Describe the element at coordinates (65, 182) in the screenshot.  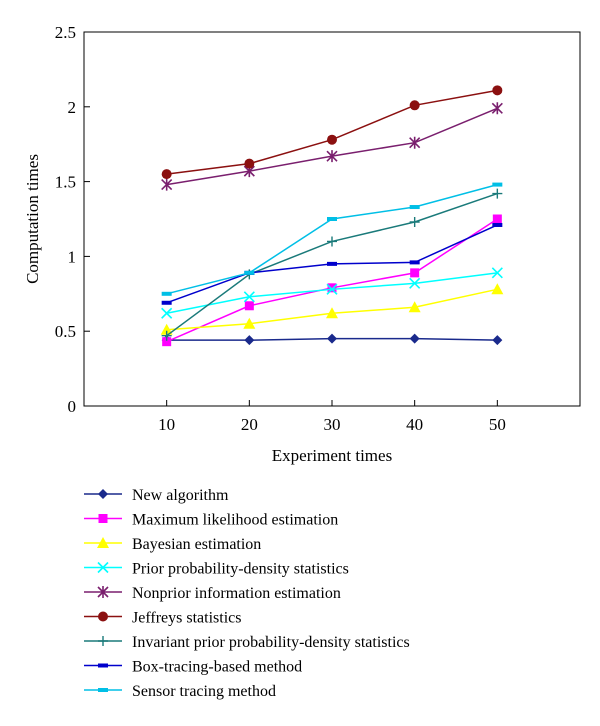
I see `y-tick-label: 1.5` at that location.